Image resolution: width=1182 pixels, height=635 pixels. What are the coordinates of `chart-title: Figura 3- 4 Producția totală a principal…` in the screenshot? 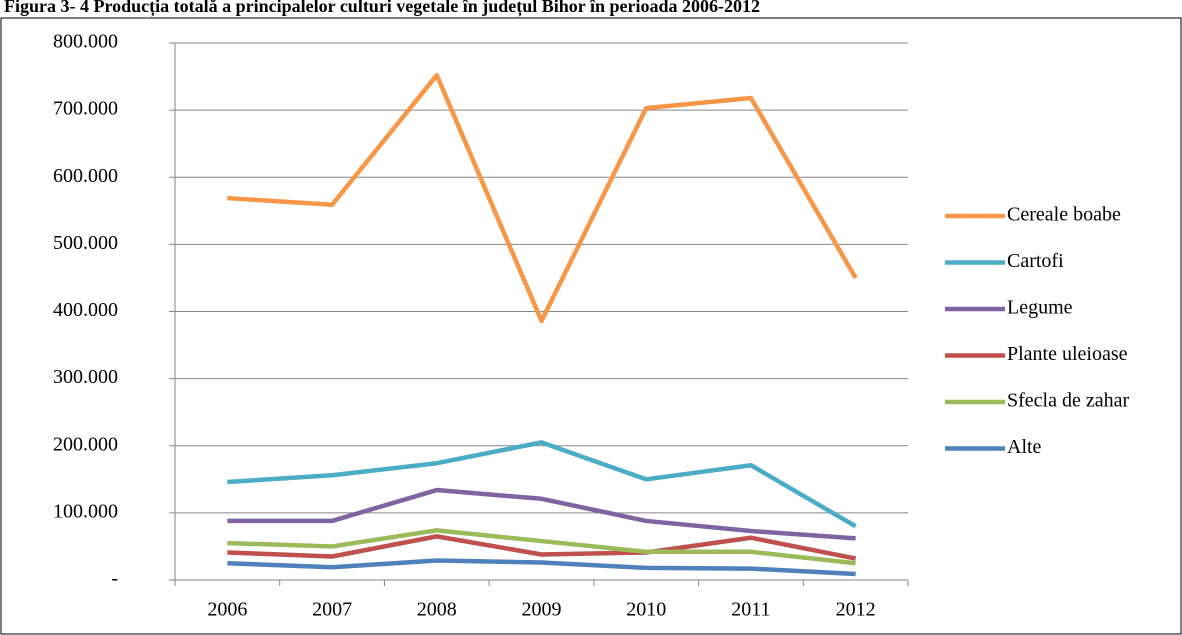 It's located at (382, 8).